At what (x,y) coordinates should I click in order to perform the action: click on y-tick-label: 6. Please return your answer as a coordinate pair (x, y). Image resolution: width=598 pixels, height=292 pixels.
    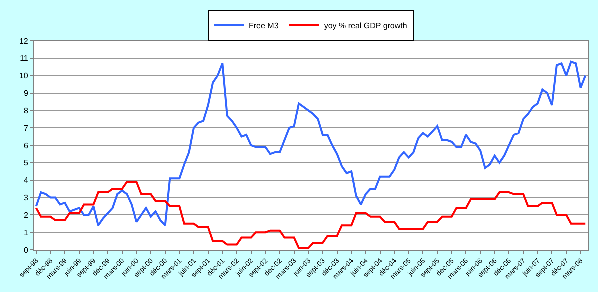
    Looking at the image, I should click on (26, 145).